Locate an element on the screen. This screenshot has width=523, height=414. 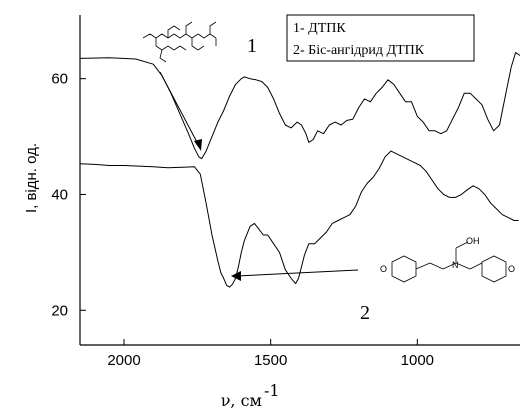
curve-label-2: 2 is located at coordinates (365, 313).